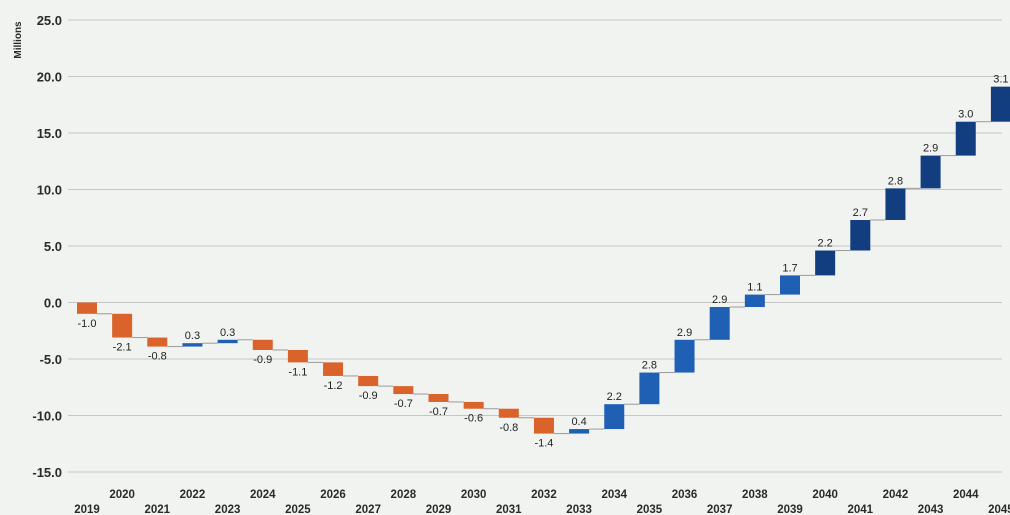  Describe the element at coordinates (931, 509) in the screenshot. I see `x-tick-label: 2043` at that location.